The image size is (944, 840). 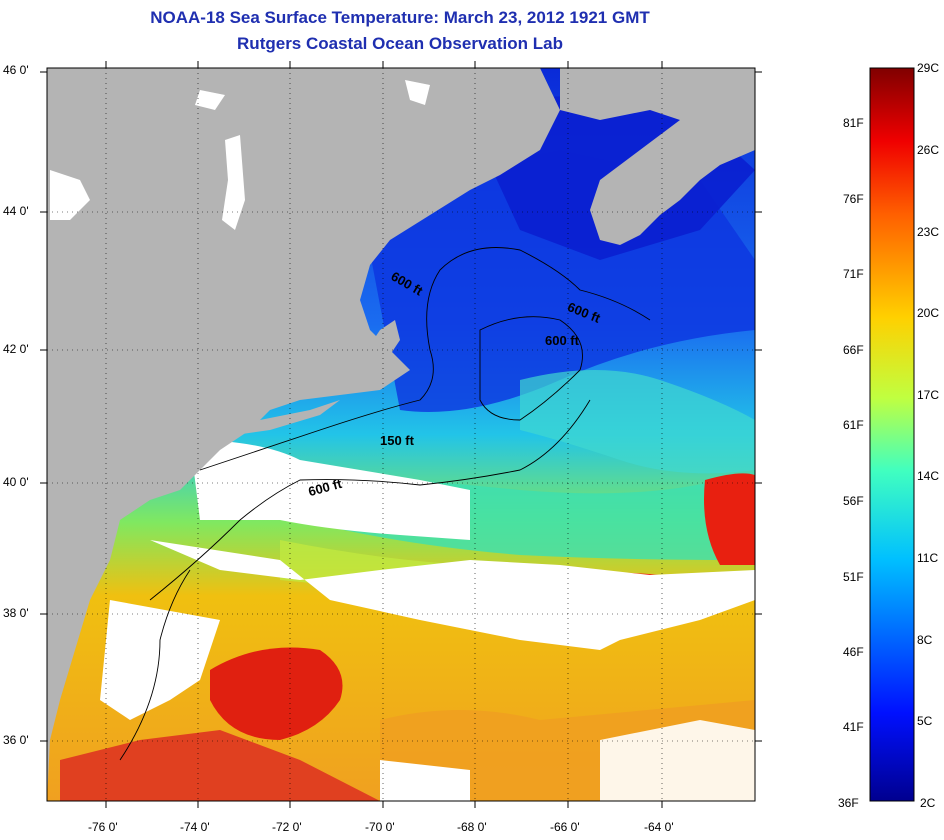 I want to click on contour-label: 150 ft, so click(x=397, y=440).